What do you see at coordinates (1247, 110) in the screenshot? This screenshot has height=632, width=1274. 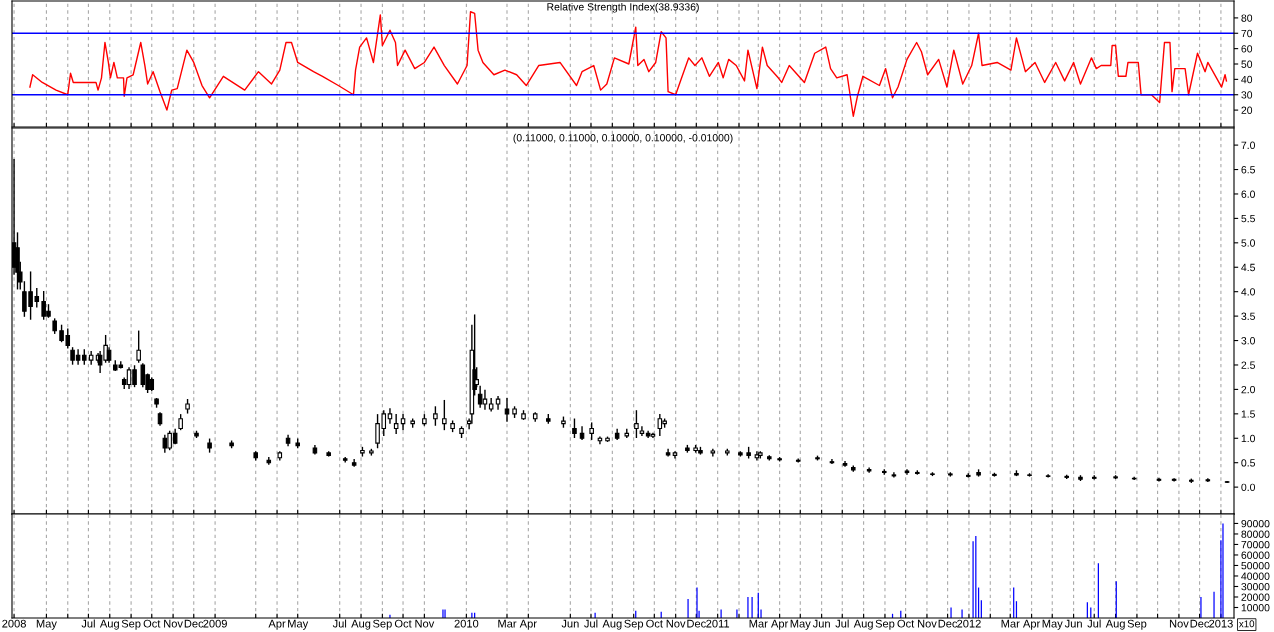 I see `y-tick-label: 20` at bounding box center [1247, 110].